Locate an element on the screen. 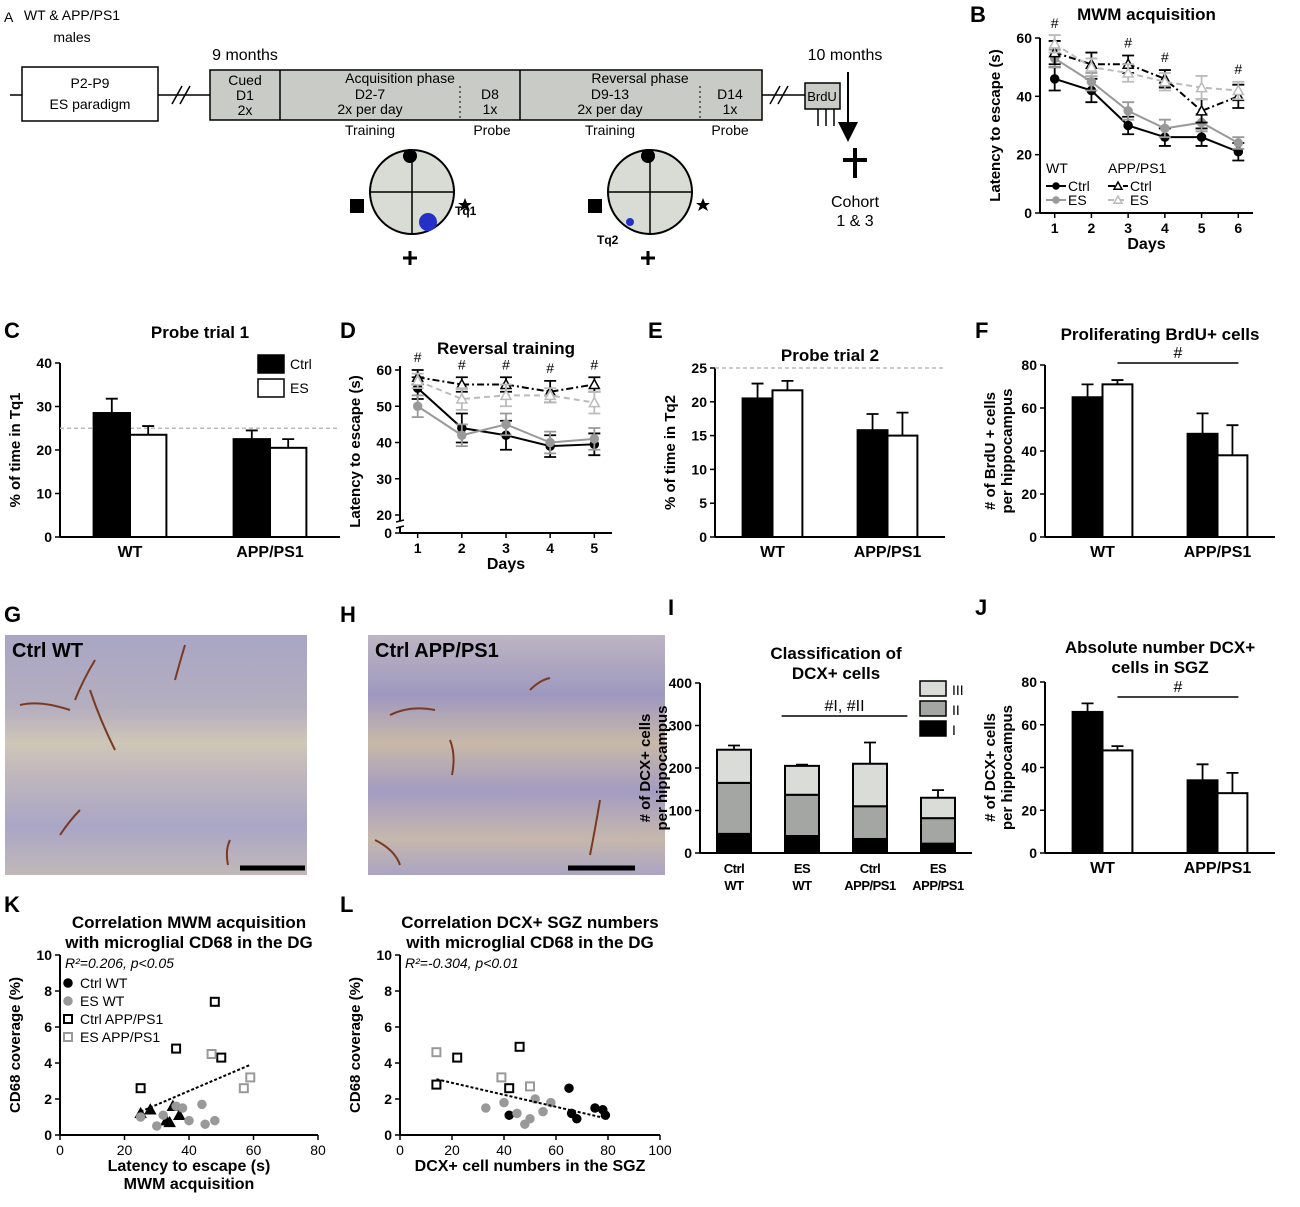 This screenshot has width=1300, height=1207. y-axis-label: % of time in Tq1 is located at coordinates (15, 449).